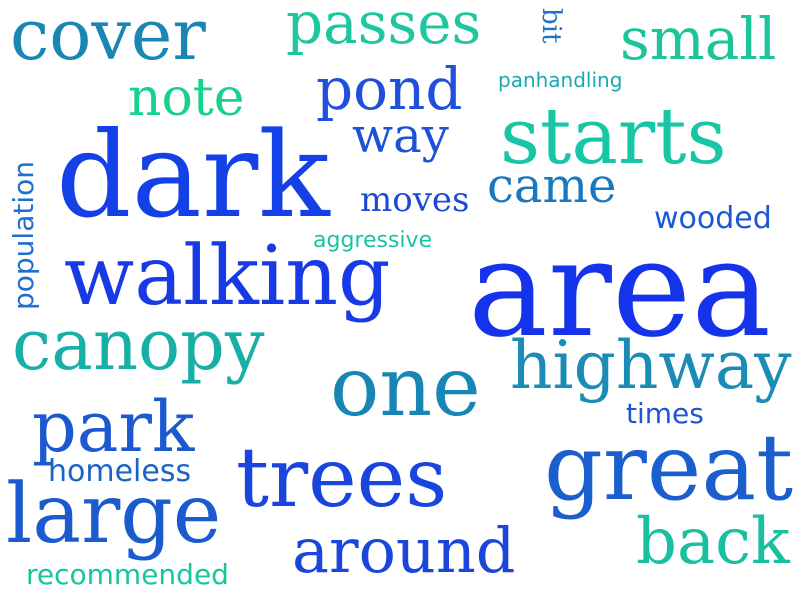  What do you see at coordinates (698, 39) in the screenshot?
I see `word-small: small` at bounding box center [698, 39].